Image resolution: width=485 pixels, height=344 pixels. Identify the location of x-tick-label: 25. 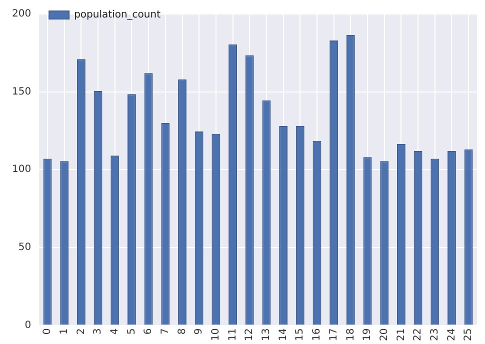
(468, 335).